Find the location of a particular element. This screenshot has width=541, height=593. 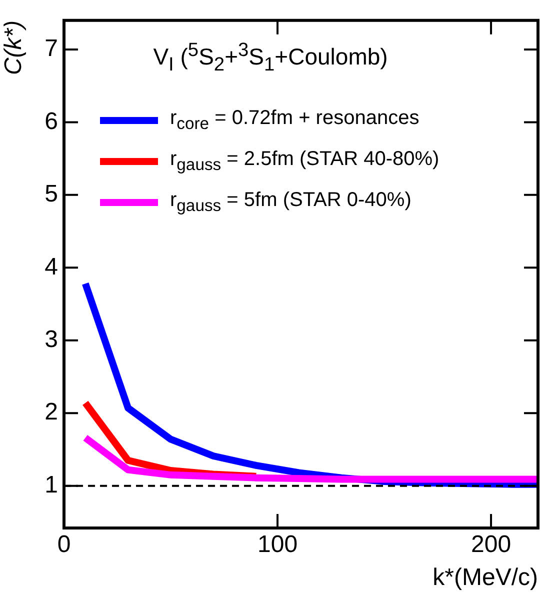

y-tick-label: 7 is located at coordinates (51, 48).